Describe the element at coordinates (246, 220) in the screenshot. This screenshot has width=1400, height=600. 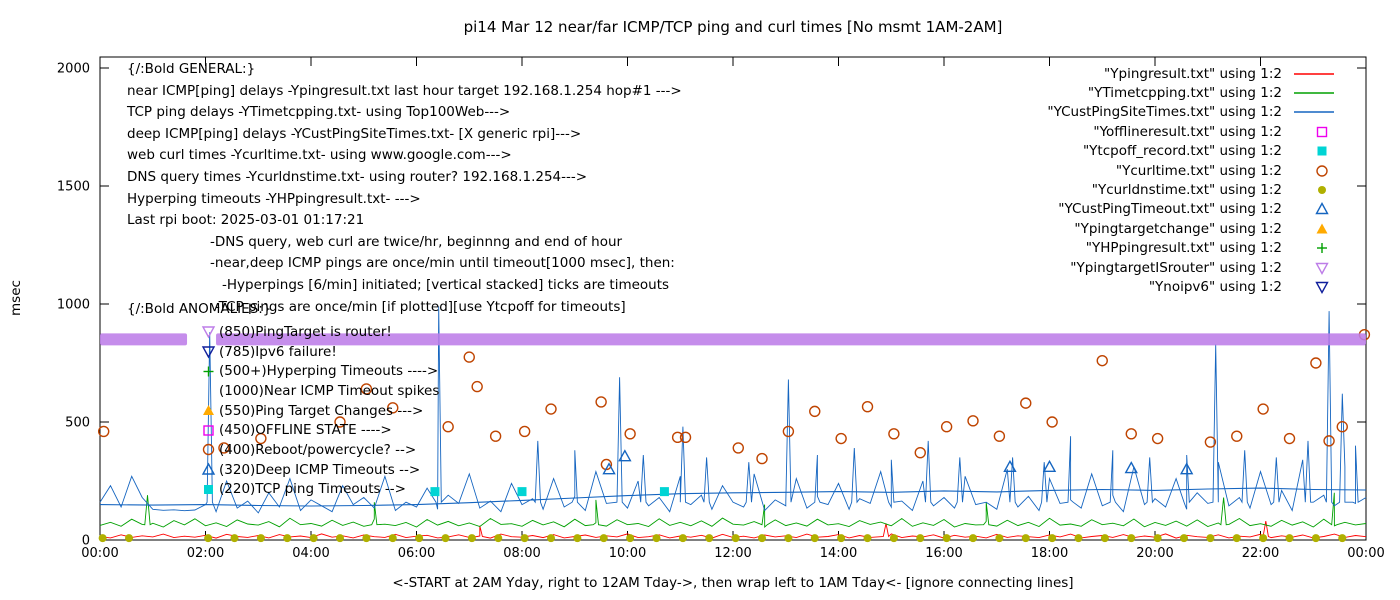
I see `general-annotation-line: Last rpi boot: 2025-03-01 01:17:21` at that location.